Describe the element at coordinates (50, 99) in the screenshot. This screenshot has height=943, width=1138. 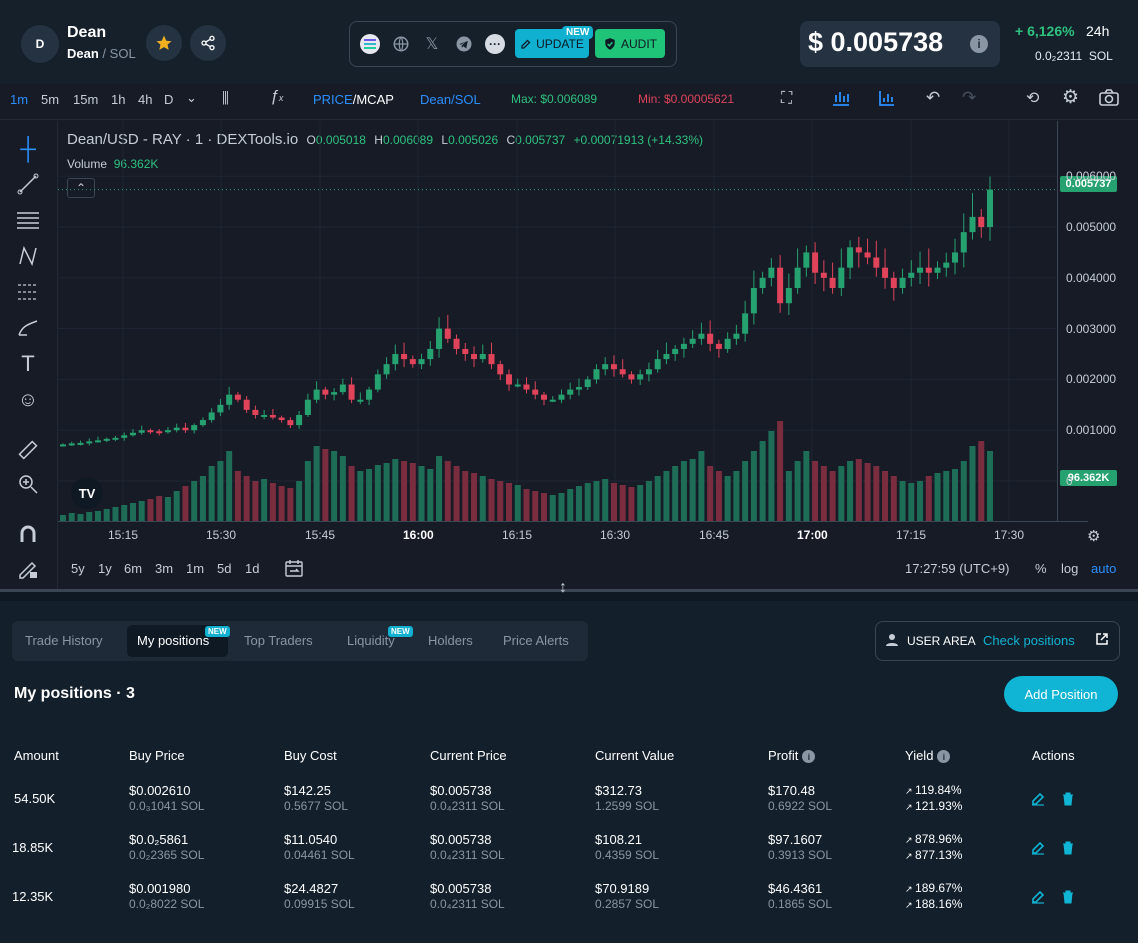
I see `interval-5m: 5m` at that location.